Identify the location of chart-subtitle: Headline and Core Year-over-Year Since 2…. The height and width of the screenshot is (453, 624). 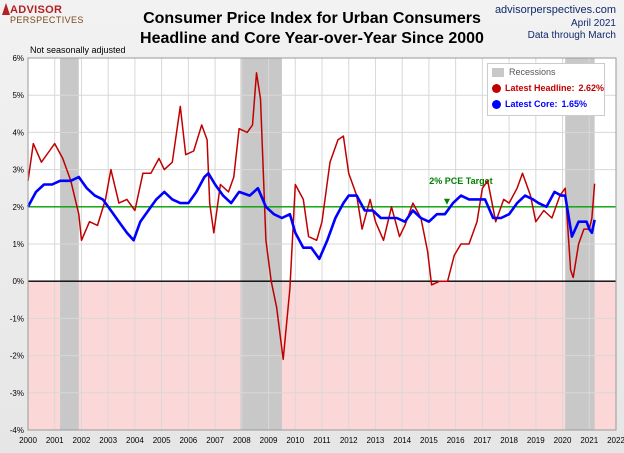
(312, 38).